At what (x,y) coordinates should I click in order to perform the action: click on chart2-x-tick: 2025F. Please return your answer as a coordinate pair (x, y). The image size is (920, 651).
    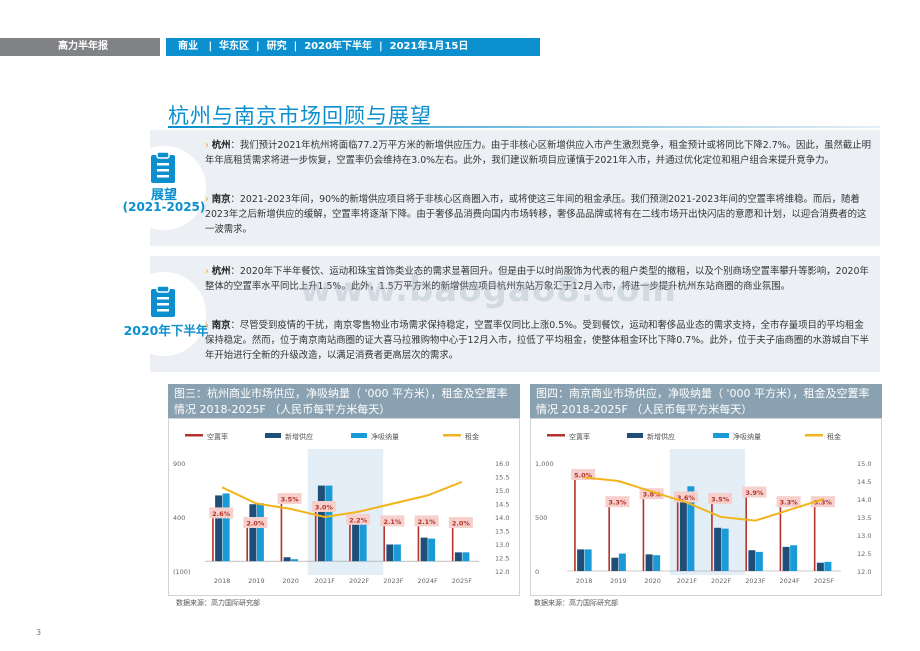
    Looking at the image, I should click on (824, 581).